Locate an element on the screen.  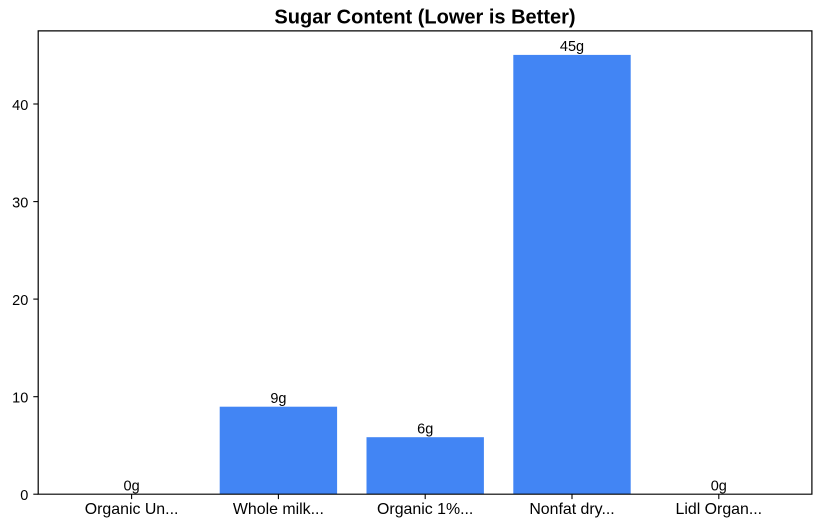
svg-text: 30 is located at coordinates (20, 203).